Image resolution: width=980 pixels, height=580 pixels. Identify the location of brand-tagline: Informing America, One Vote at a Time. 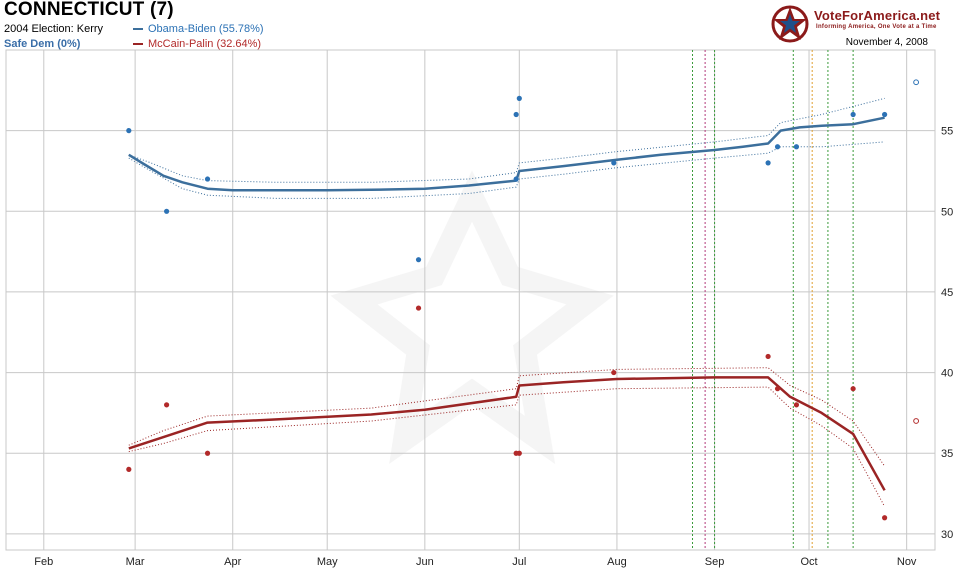
(876, 27).